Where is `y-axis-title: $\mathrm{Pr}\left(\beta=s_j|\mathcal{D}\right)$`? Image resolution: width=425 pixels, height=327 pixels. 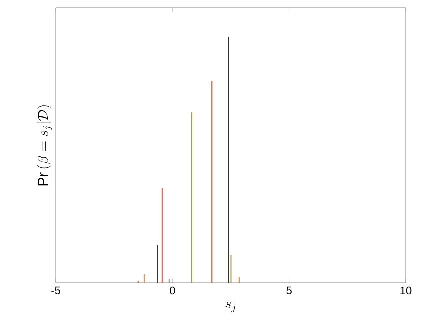 y-axis-title: $\mathrm{Pr}\left(\beta=s_j|\mathcal{D}\right)$ is located at coordinates (44, 146).